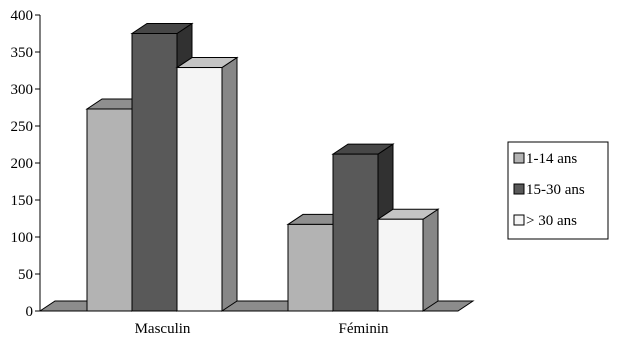  I want to click on y-axis: 0 50 100 150 200 250 300 350 400, so click(26, 164).